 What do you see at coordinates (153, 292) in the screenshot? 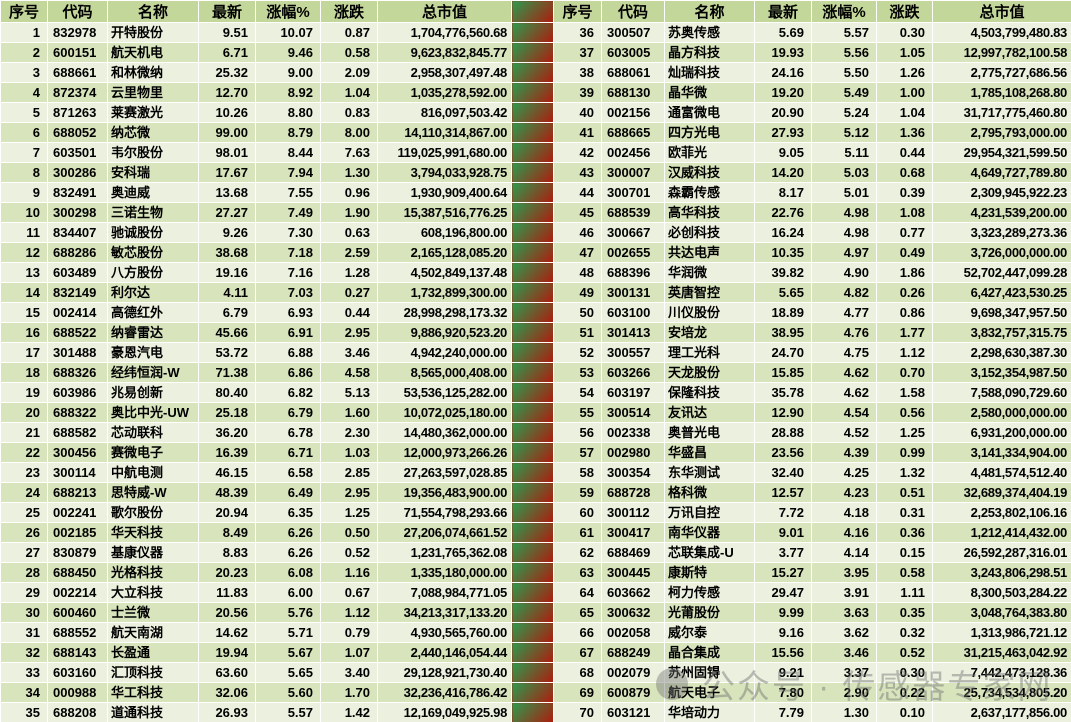
I see `cell-name: 利尔达` at bounding box center [153, 292].